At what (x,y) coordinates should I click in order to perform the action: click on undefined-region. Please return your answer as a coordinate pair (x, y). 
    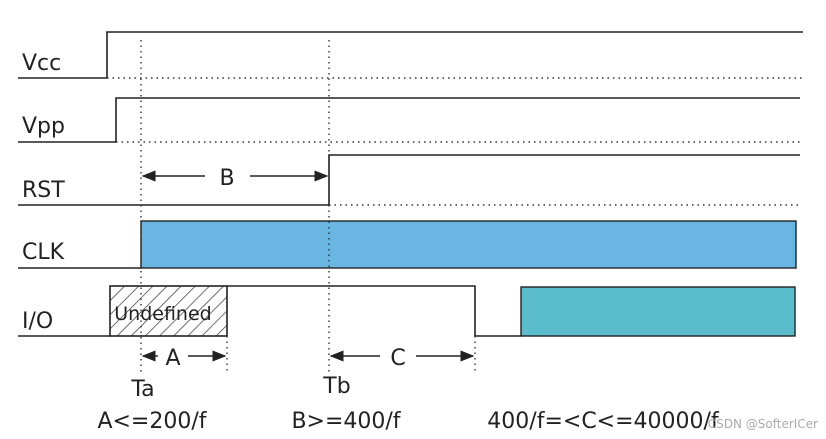
    Looking at the image, I should click on (168, 311).